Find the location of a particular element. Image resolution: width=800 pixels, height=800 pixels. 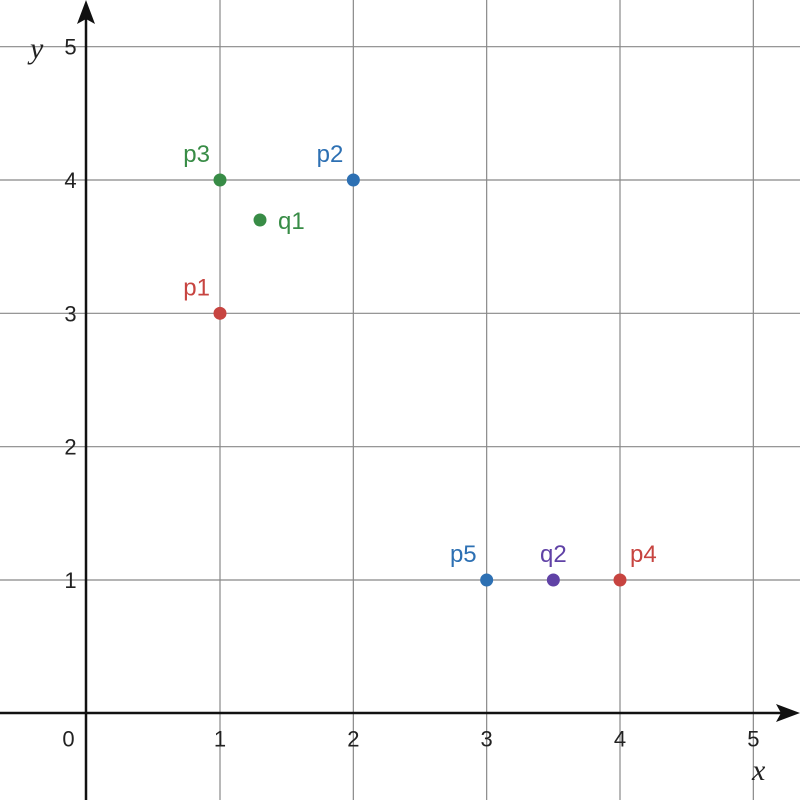

x-tick-label: 4 is located at coordinates (620, 738).